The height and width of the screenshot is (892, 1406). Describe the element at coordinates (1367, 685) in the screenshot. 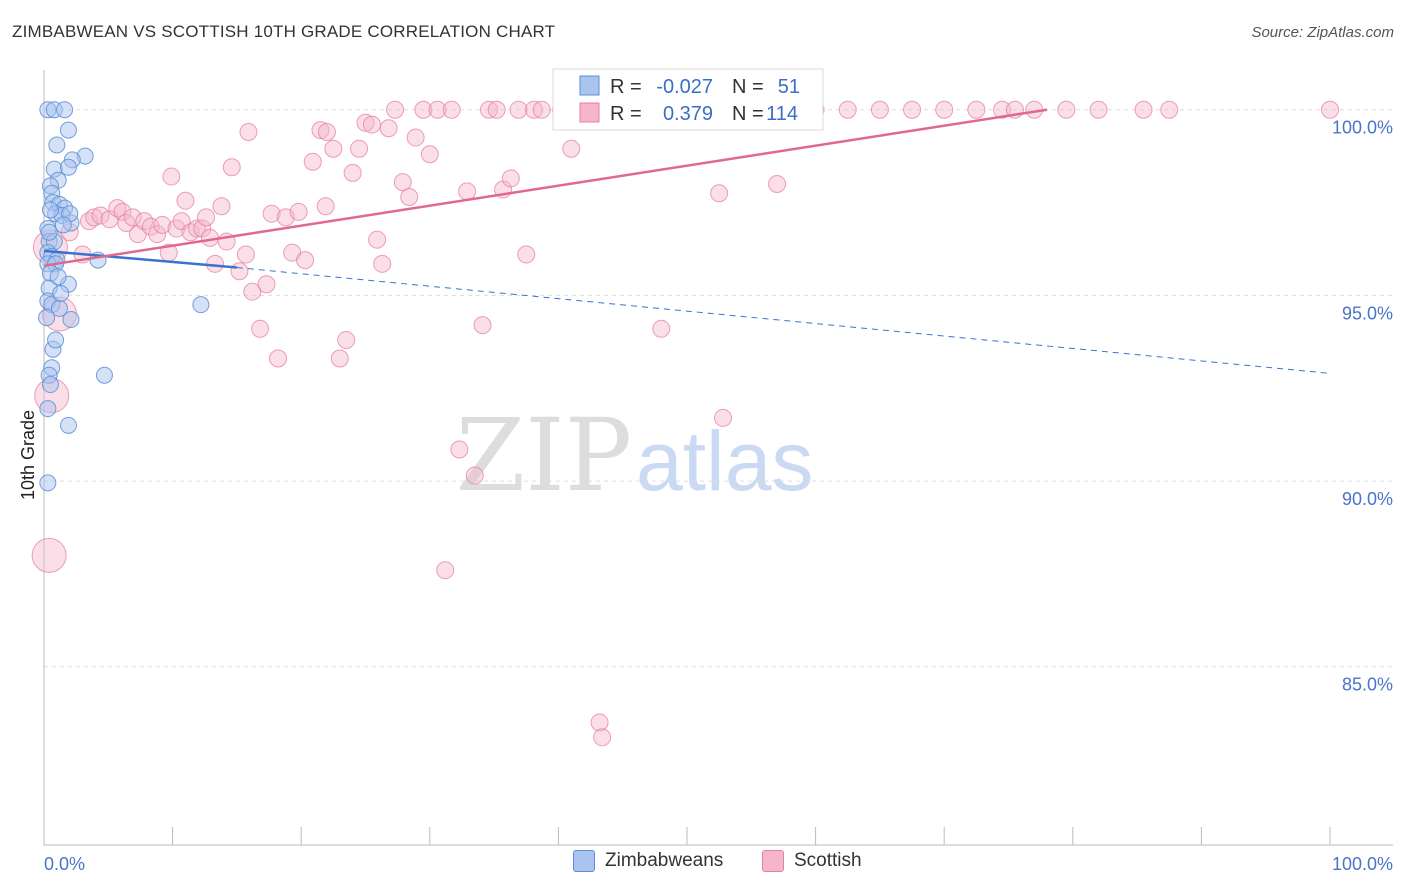

I see `y-tick-label-3: 85.0%` at that location.